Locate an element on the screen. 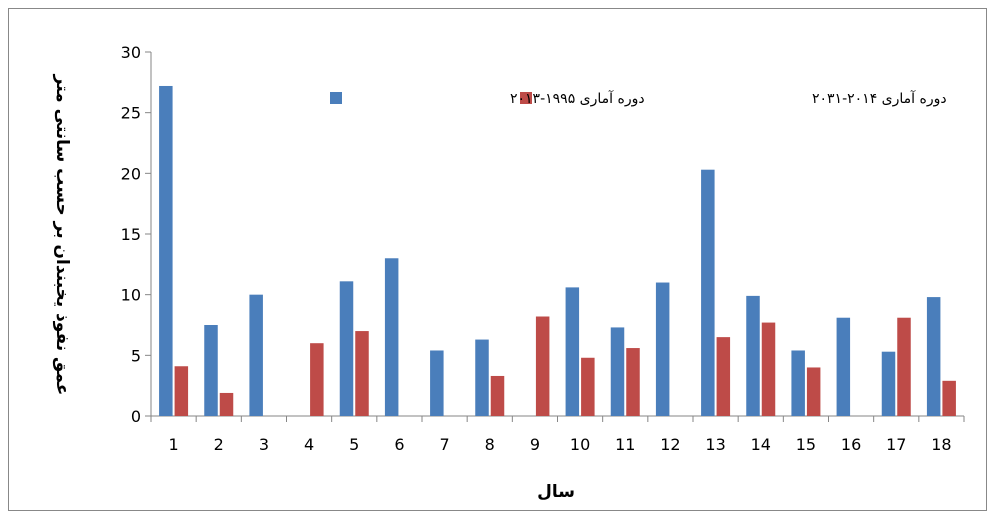 The image size is (995, 519). y-axis-title: عمق نفوذ یخبندان بر حسب سانتی متر is located at coordinates (62, 235).